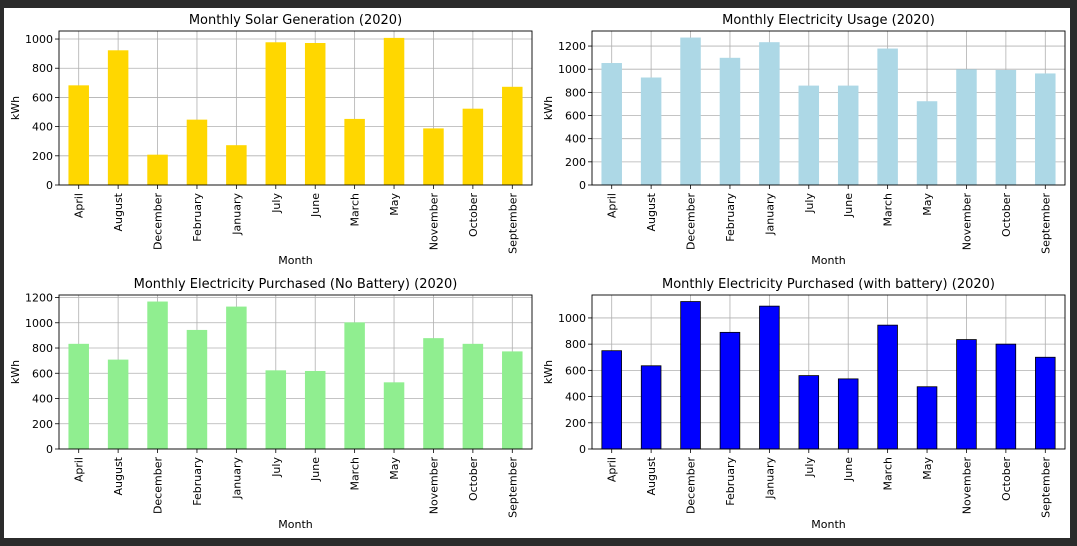  Describe the element at coordinates (473, 215) in the screenshot. I see `x-tick-label: October` at that location.